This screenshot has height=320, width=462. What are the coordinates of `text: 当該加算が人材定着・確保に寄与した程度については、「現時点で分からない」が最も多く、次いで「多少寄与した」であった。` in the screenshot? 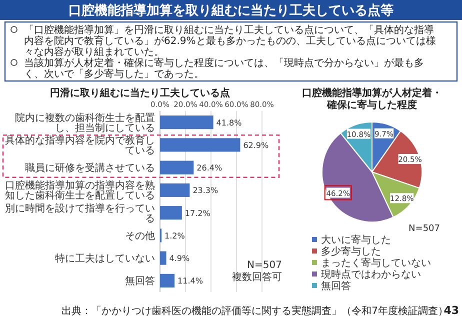 It's located at (224, 68).